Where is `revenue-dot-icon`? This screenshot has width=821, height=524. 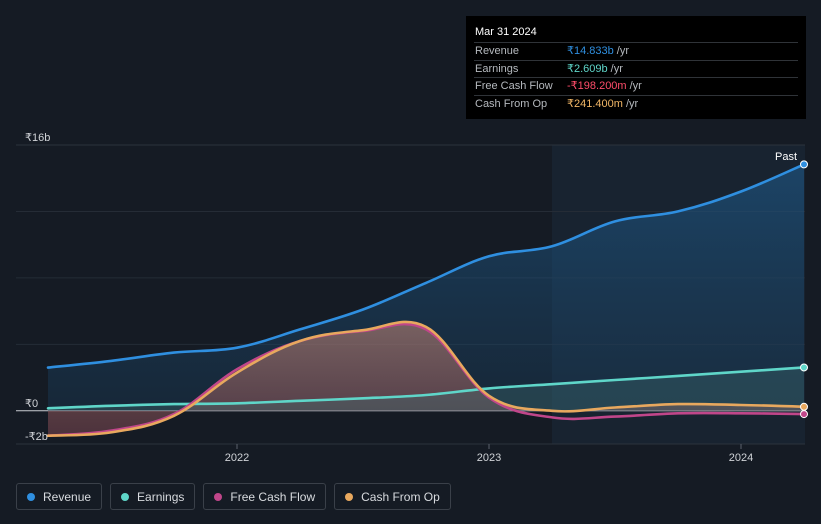 revenue-dot-icon is located at coordinates (31, 496).